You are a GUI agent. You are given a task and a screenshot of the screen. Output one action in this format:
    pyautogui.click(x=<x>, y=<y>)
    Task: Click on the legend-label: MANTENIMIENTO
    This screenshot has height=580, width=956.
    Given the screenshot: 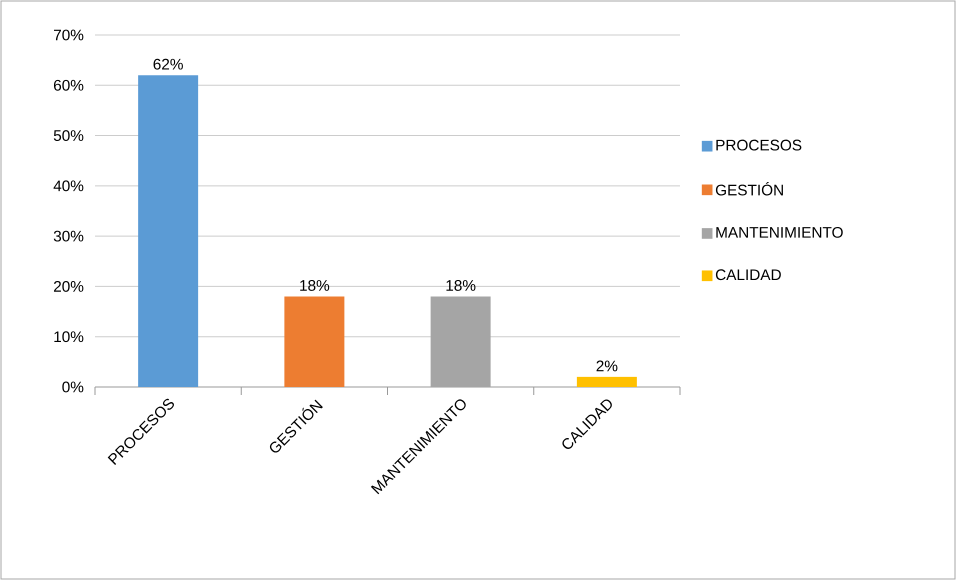 What is the action you would take?
    pyautogui.click(x=779, y=232)
    